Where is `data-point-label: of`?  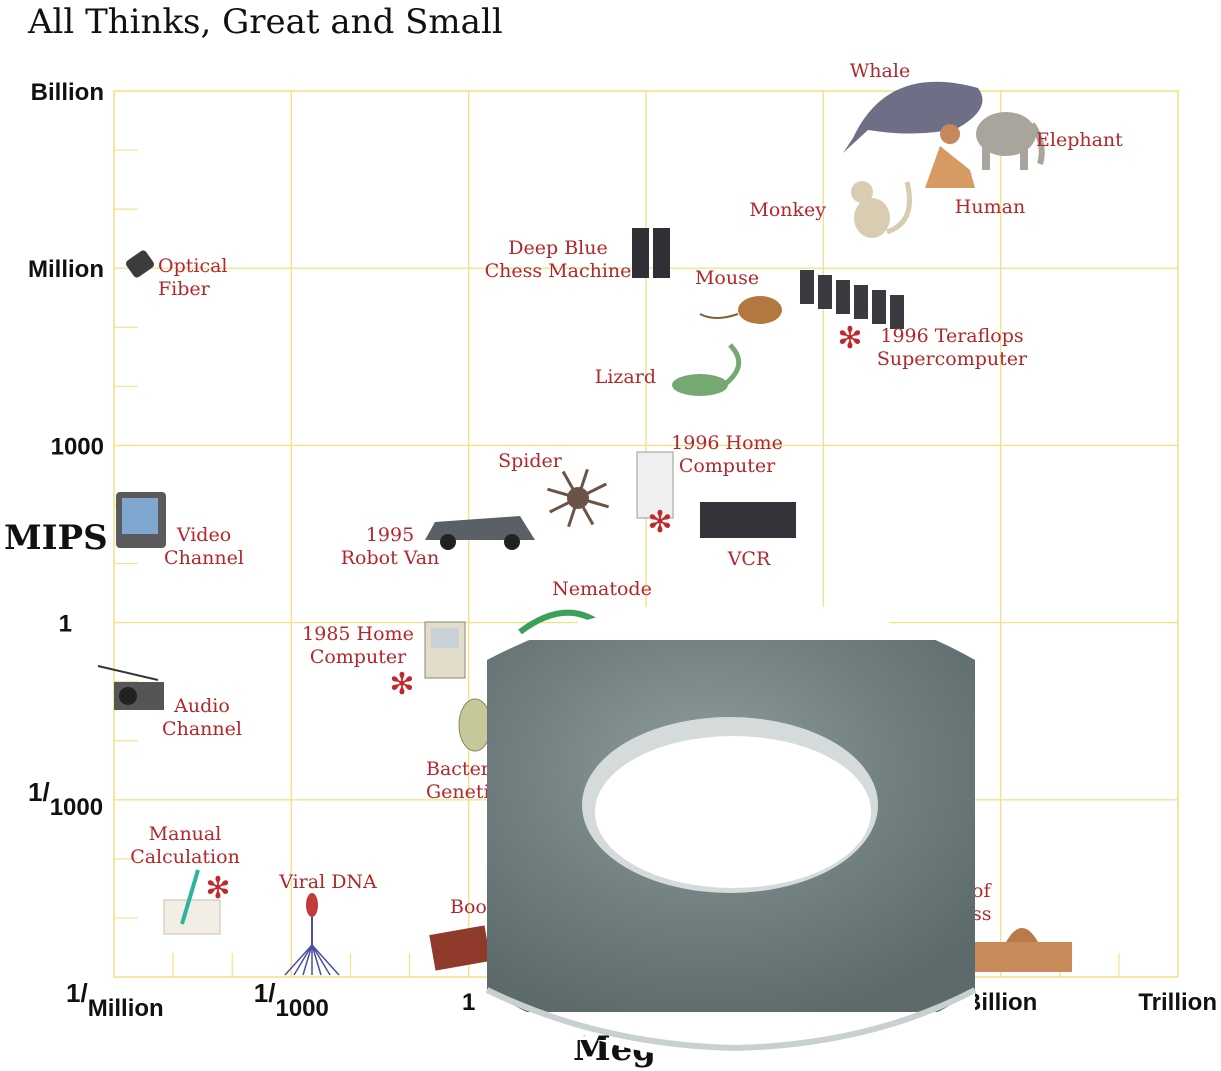
data-point-label: of is located at coordinates (982, 891).